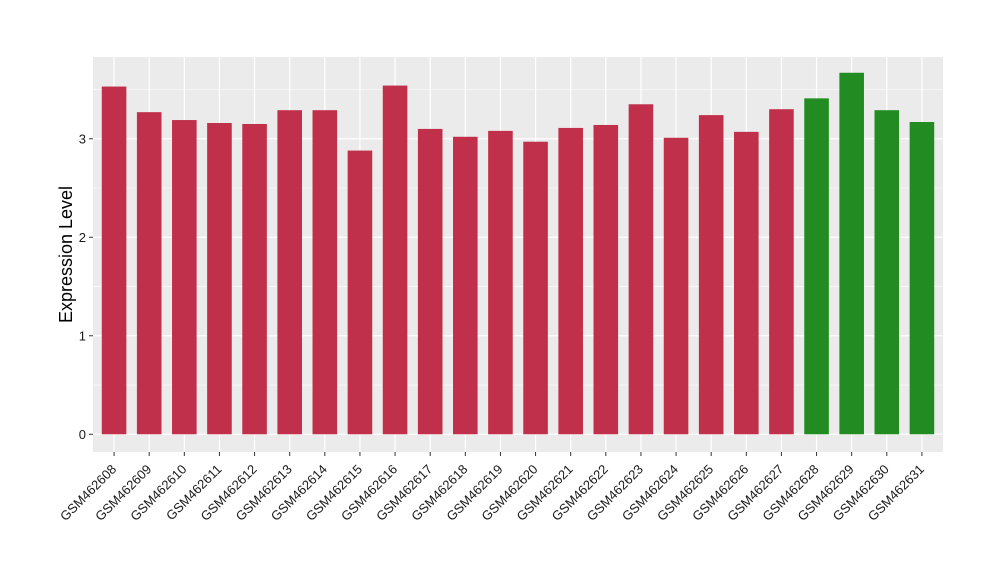  Describe the element at coordinates (606, 279) in the screenshot. I see `bar-gsm462622` at that location.